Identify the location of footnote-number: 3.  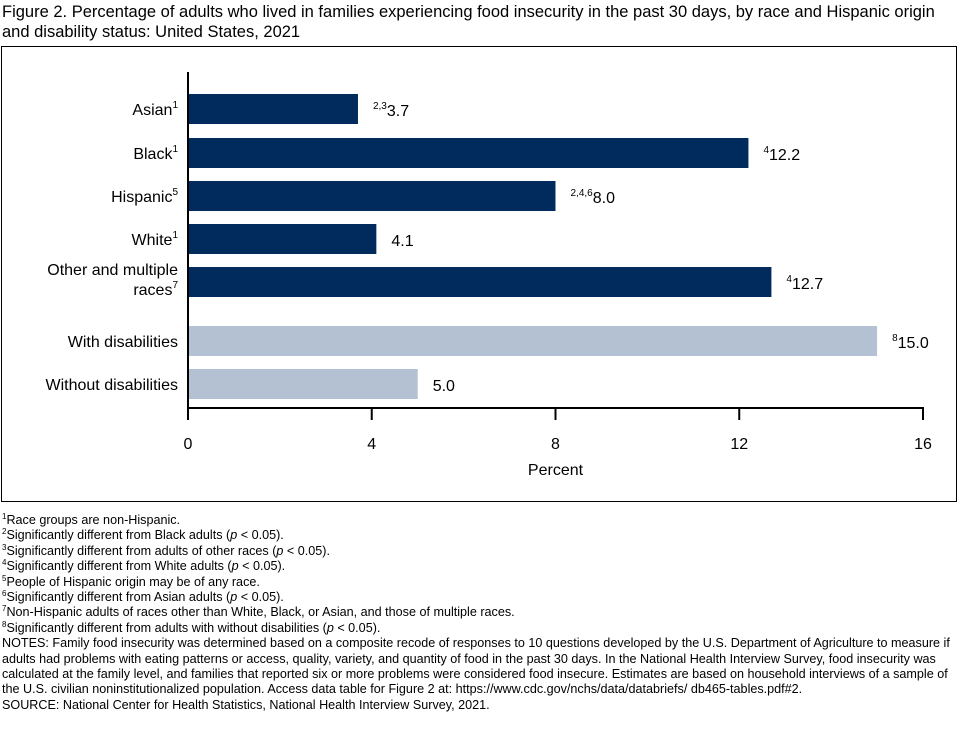
(4, 547).